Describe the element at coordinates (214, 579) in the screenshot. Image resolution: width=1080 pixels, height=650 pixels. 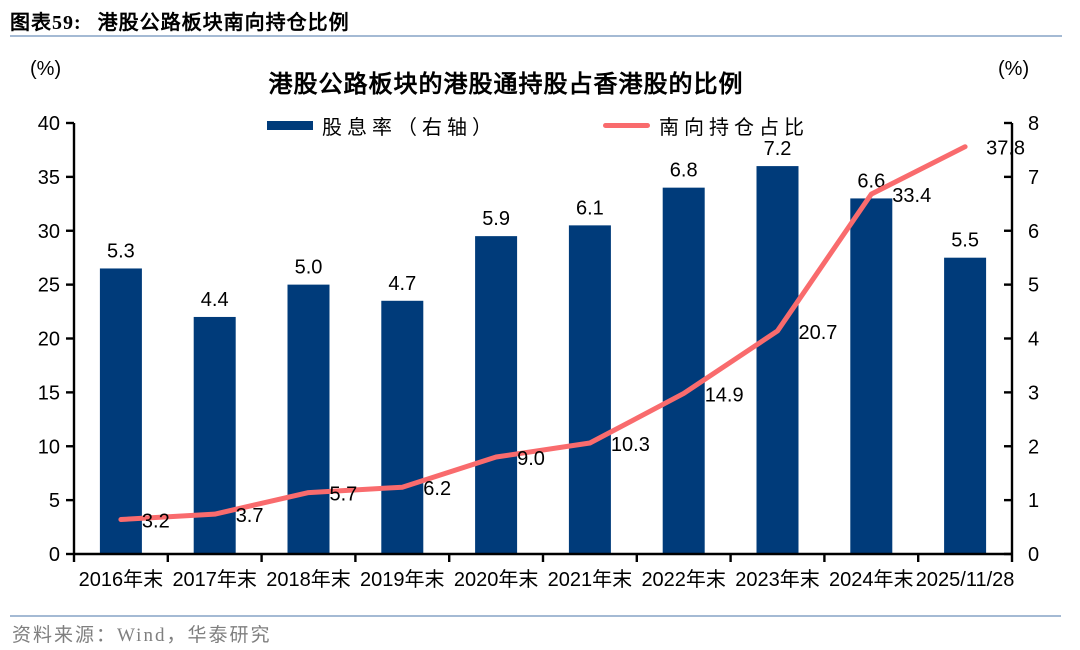
I see `svg-text: 2017年末` at that location.